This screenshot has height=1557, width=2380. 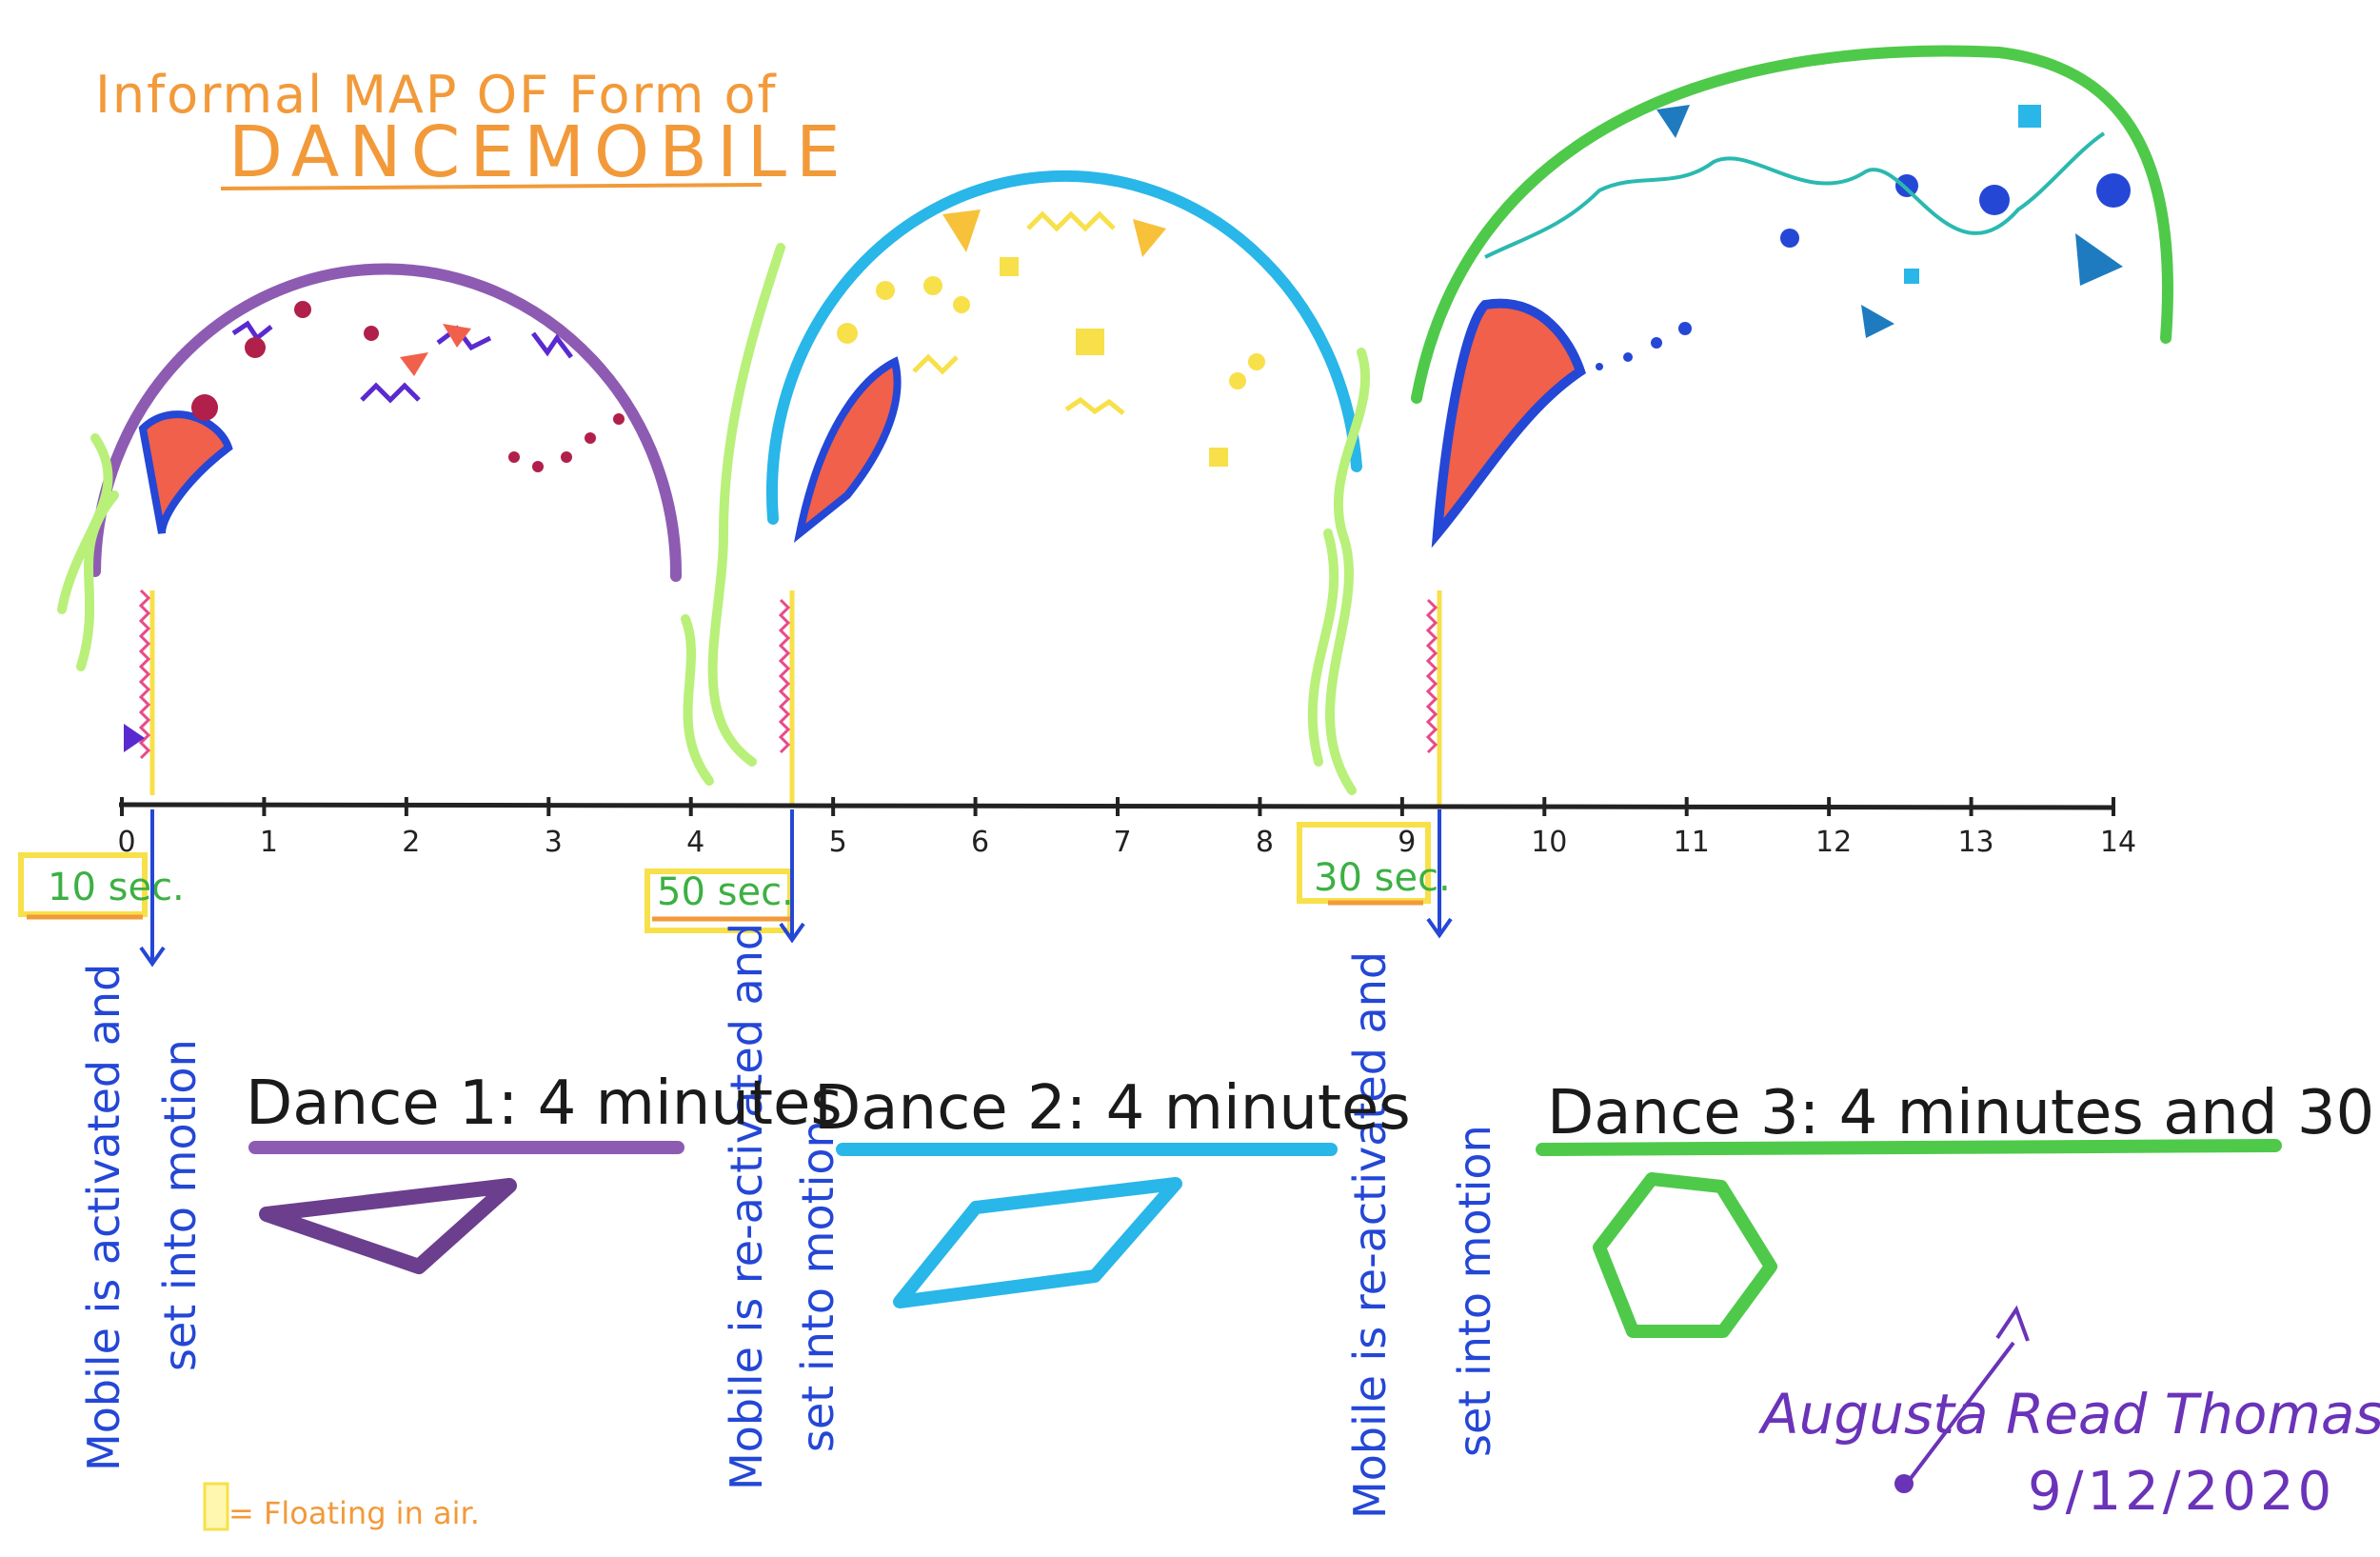 What do you see at coordinates (1112, 1108) in the screenshot?
I see `dance-2-label: Dance 2: 4 minutes` at bounding box center [1112, 1108].